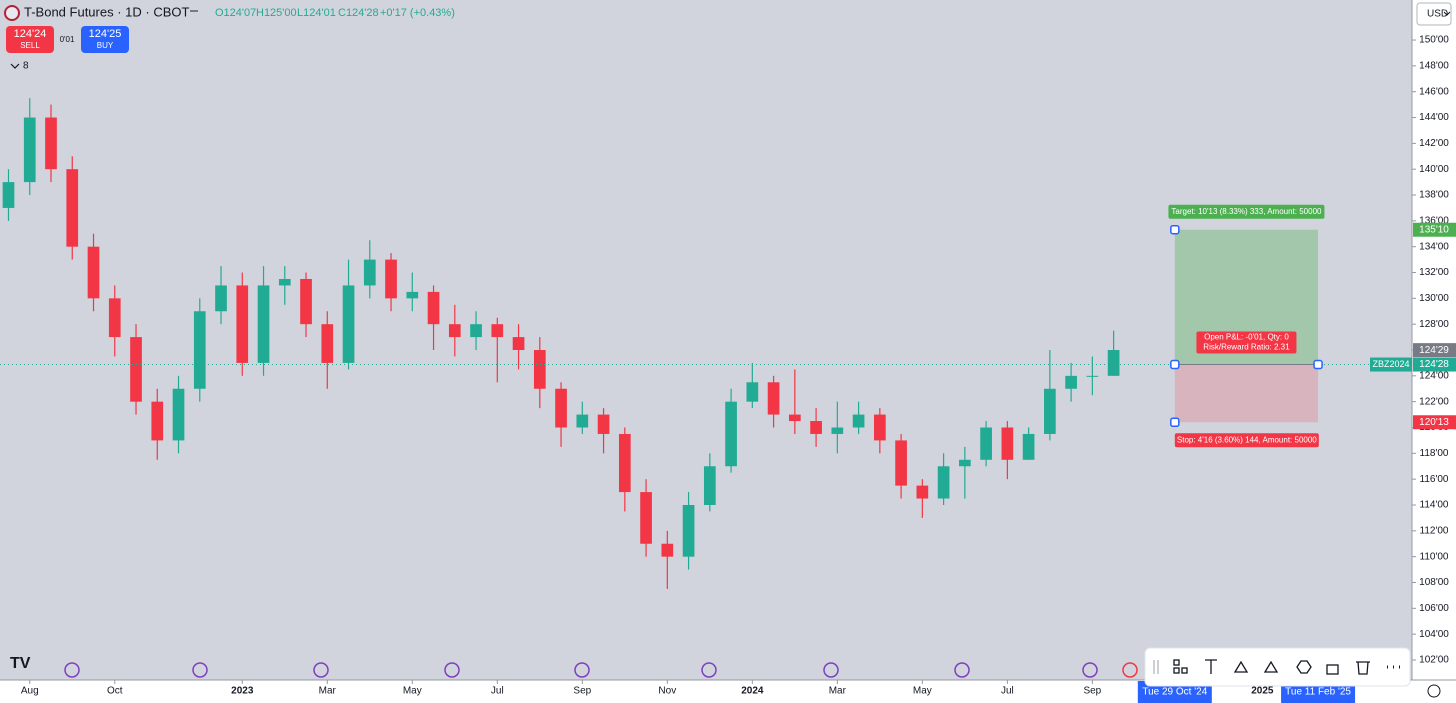 Image resolution: width=1456 pixels, height=703 pixels. What do you see at coordinates (1304, 667) in the screenshot?
I see `tool-settings` at bounding box center [1304, 667].